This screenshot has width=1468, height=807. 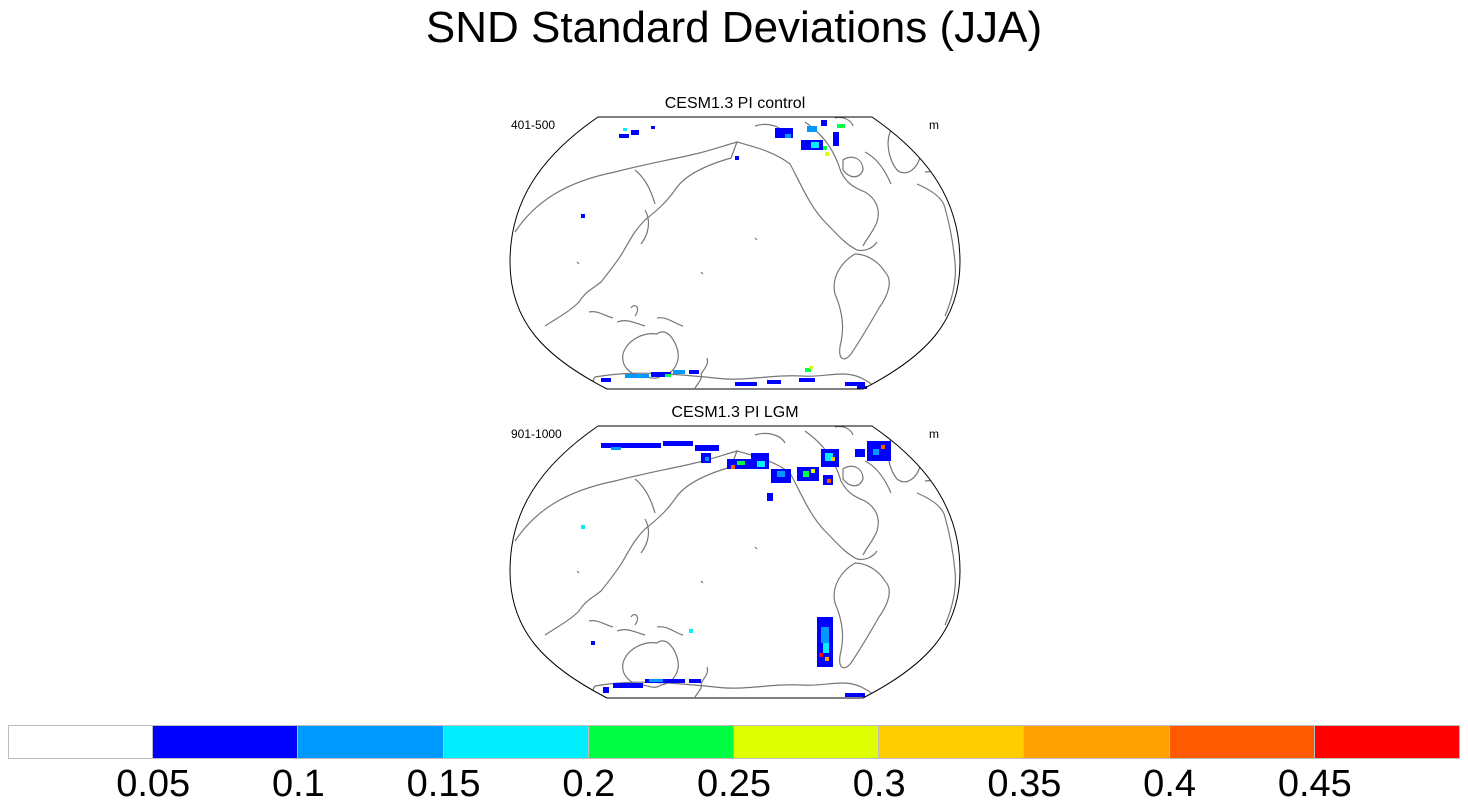 I want to click on panel-title: CESM1.3 PI LGM, so click(x=735, y=412).